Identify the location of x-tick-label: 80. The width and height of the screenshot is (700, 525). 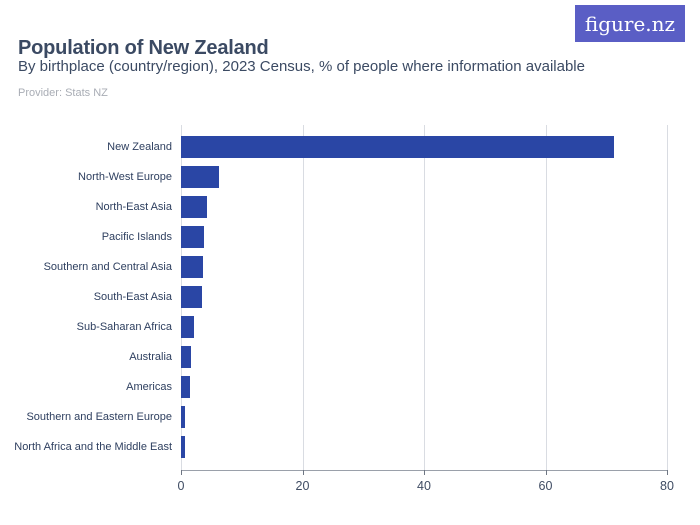
(667, 486).